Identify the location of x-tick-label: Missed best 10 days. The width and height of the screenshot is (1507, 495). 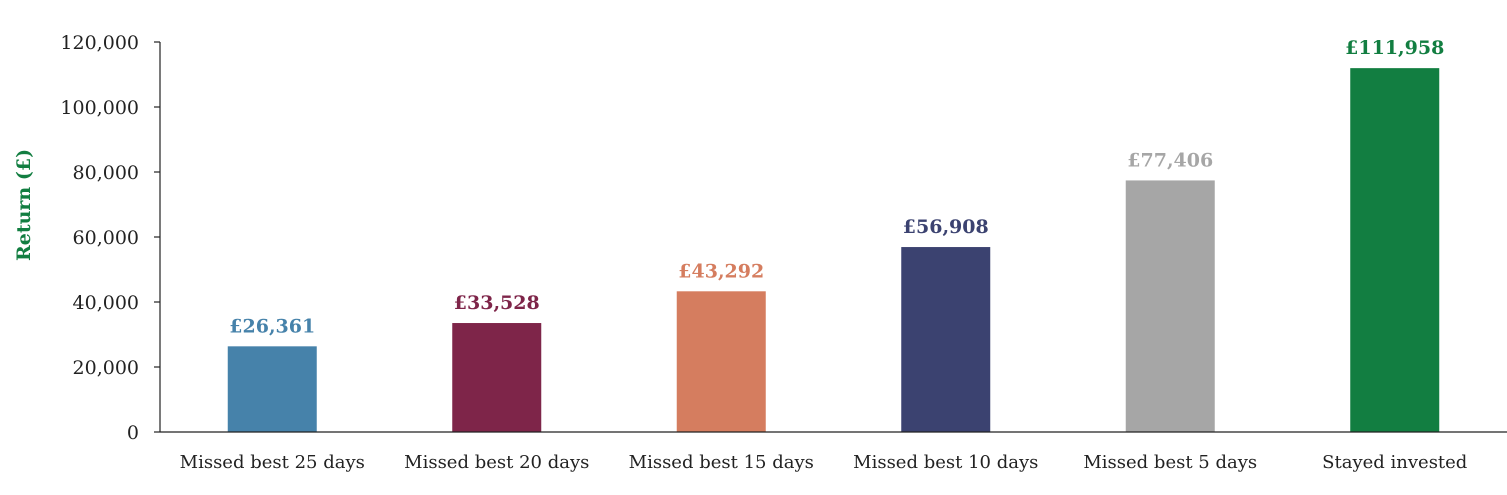
(945, 462).